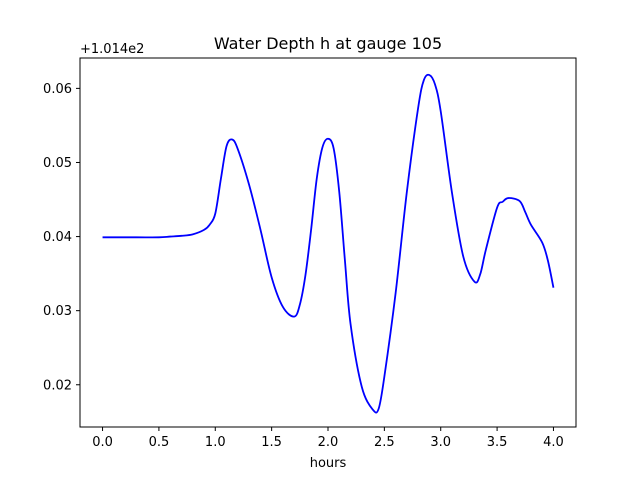 Image resolution: width=640 pixels, height=480 pixels. I want to click on x-tick-label: 4.0, so click(553, 442).